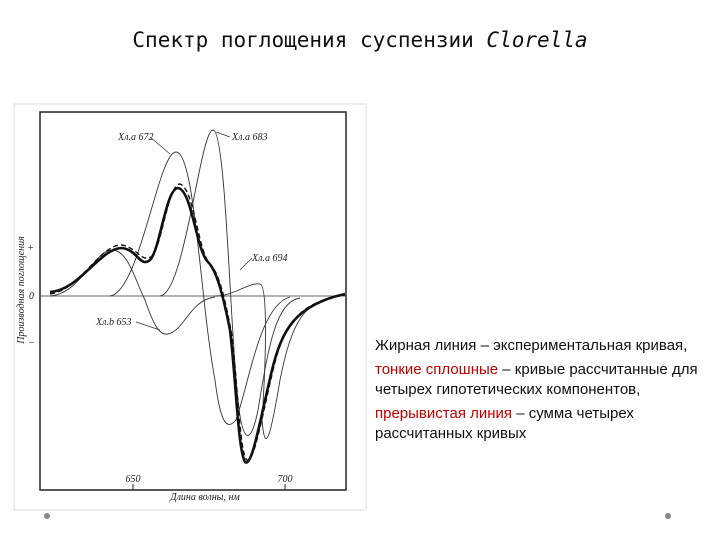 The height and width of the screenshot is (540, 720). I want to click on y-tick-label: –, so click(31, 342).